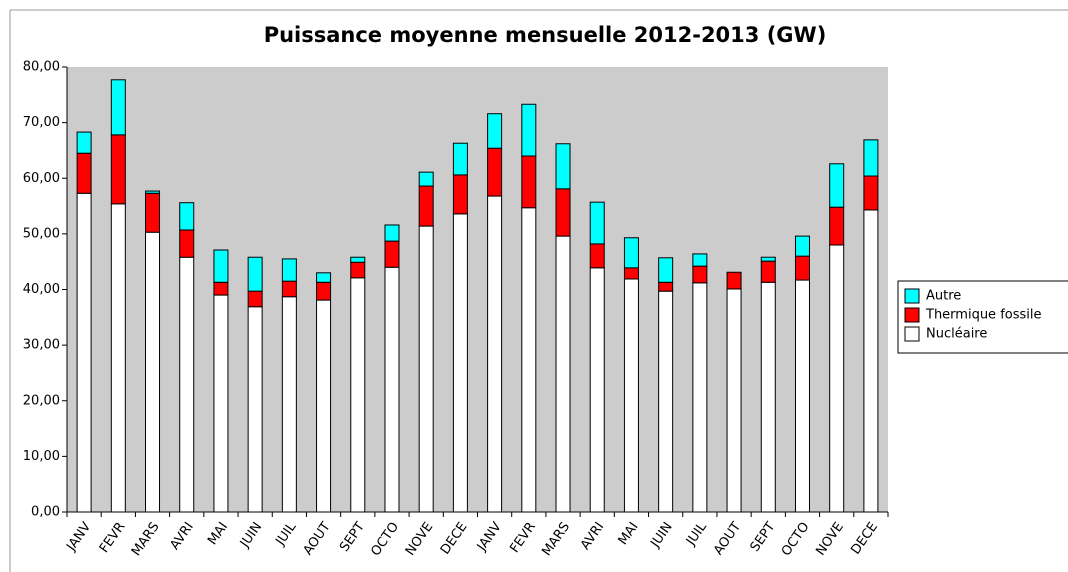  What do you see at coordinates (41, 122) in the screenshot?
I see `y-tick-label: 70,00` at bounding box center [41, 122].